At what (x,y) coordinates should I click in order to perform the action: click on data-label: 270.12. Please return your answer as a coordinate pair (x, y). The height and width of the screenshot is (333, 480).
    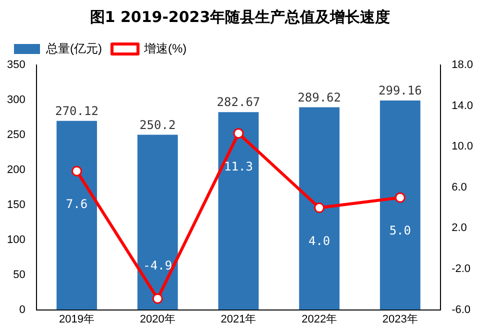
    Looking at the image, I should click on (76, 111).